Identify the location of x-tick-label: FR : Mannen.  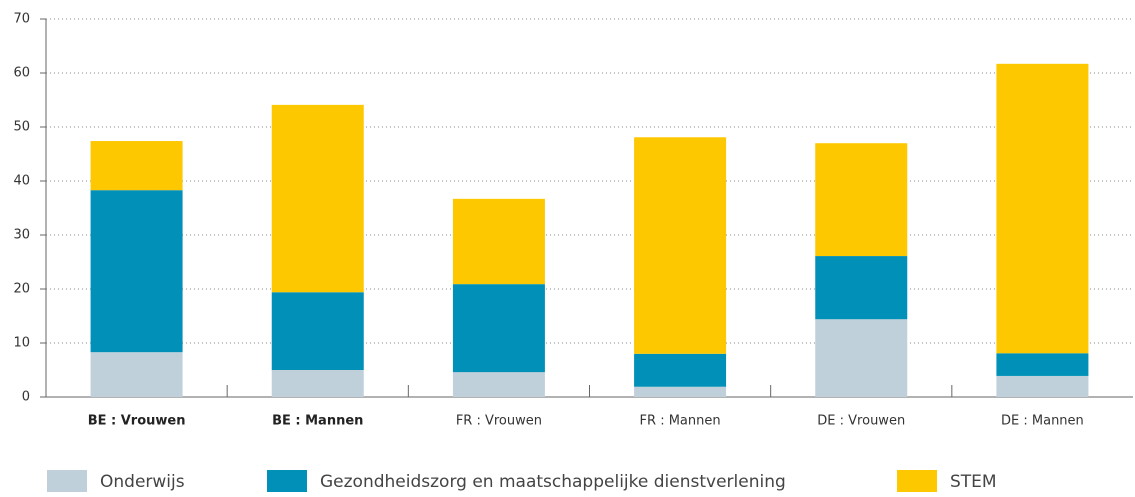
(680, 421).